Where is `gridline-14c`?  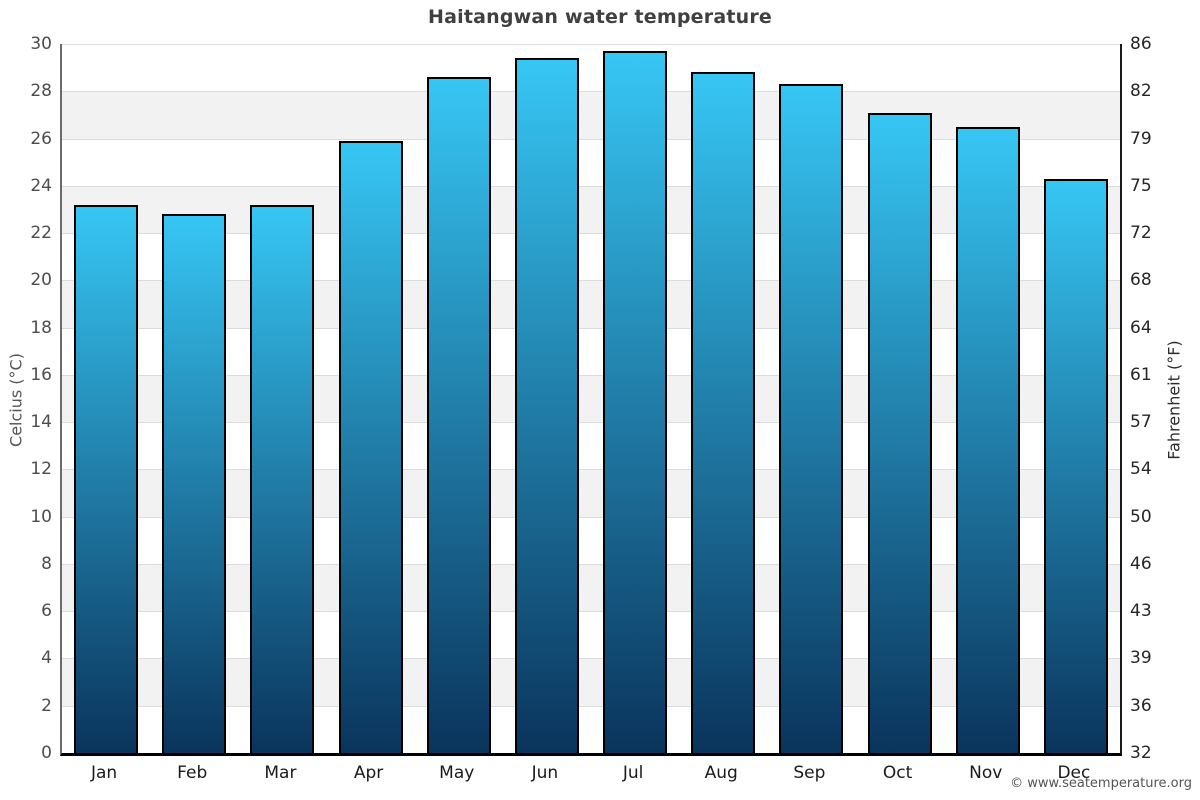 gridline-14c is located at coordinates (591, 423).